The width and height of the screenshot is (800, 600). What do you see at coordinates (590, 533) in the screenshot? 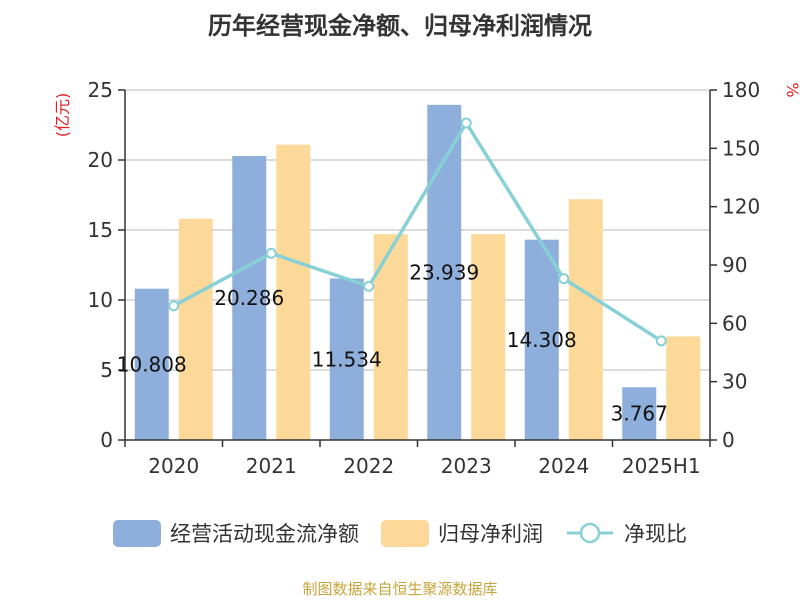
I see `legend-line-marker-icon` at bounding box center [590, 533].